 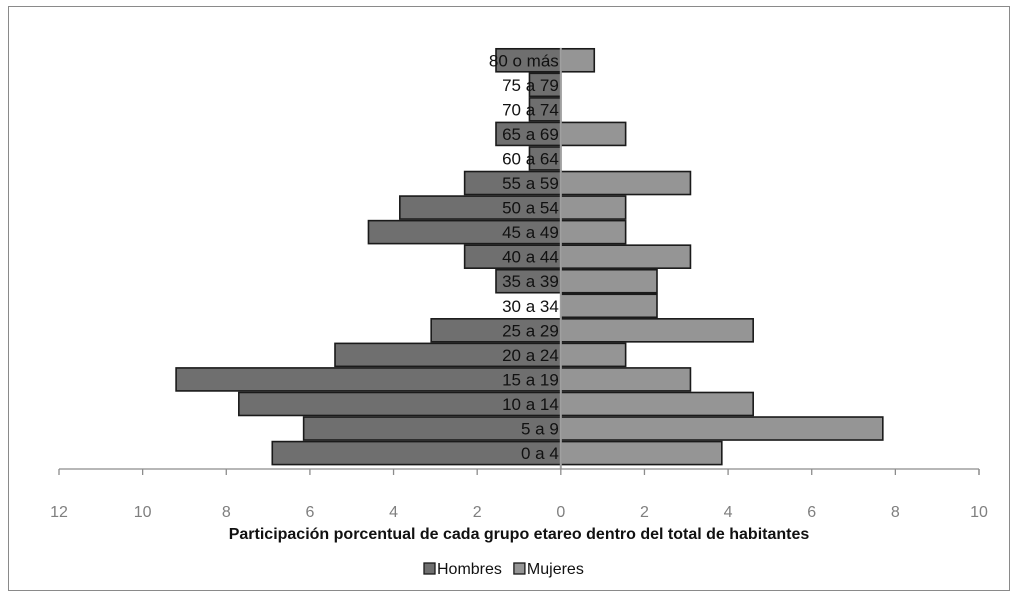 I want to click on age-group-label: 75 a 79, so click(x=530, y=85).